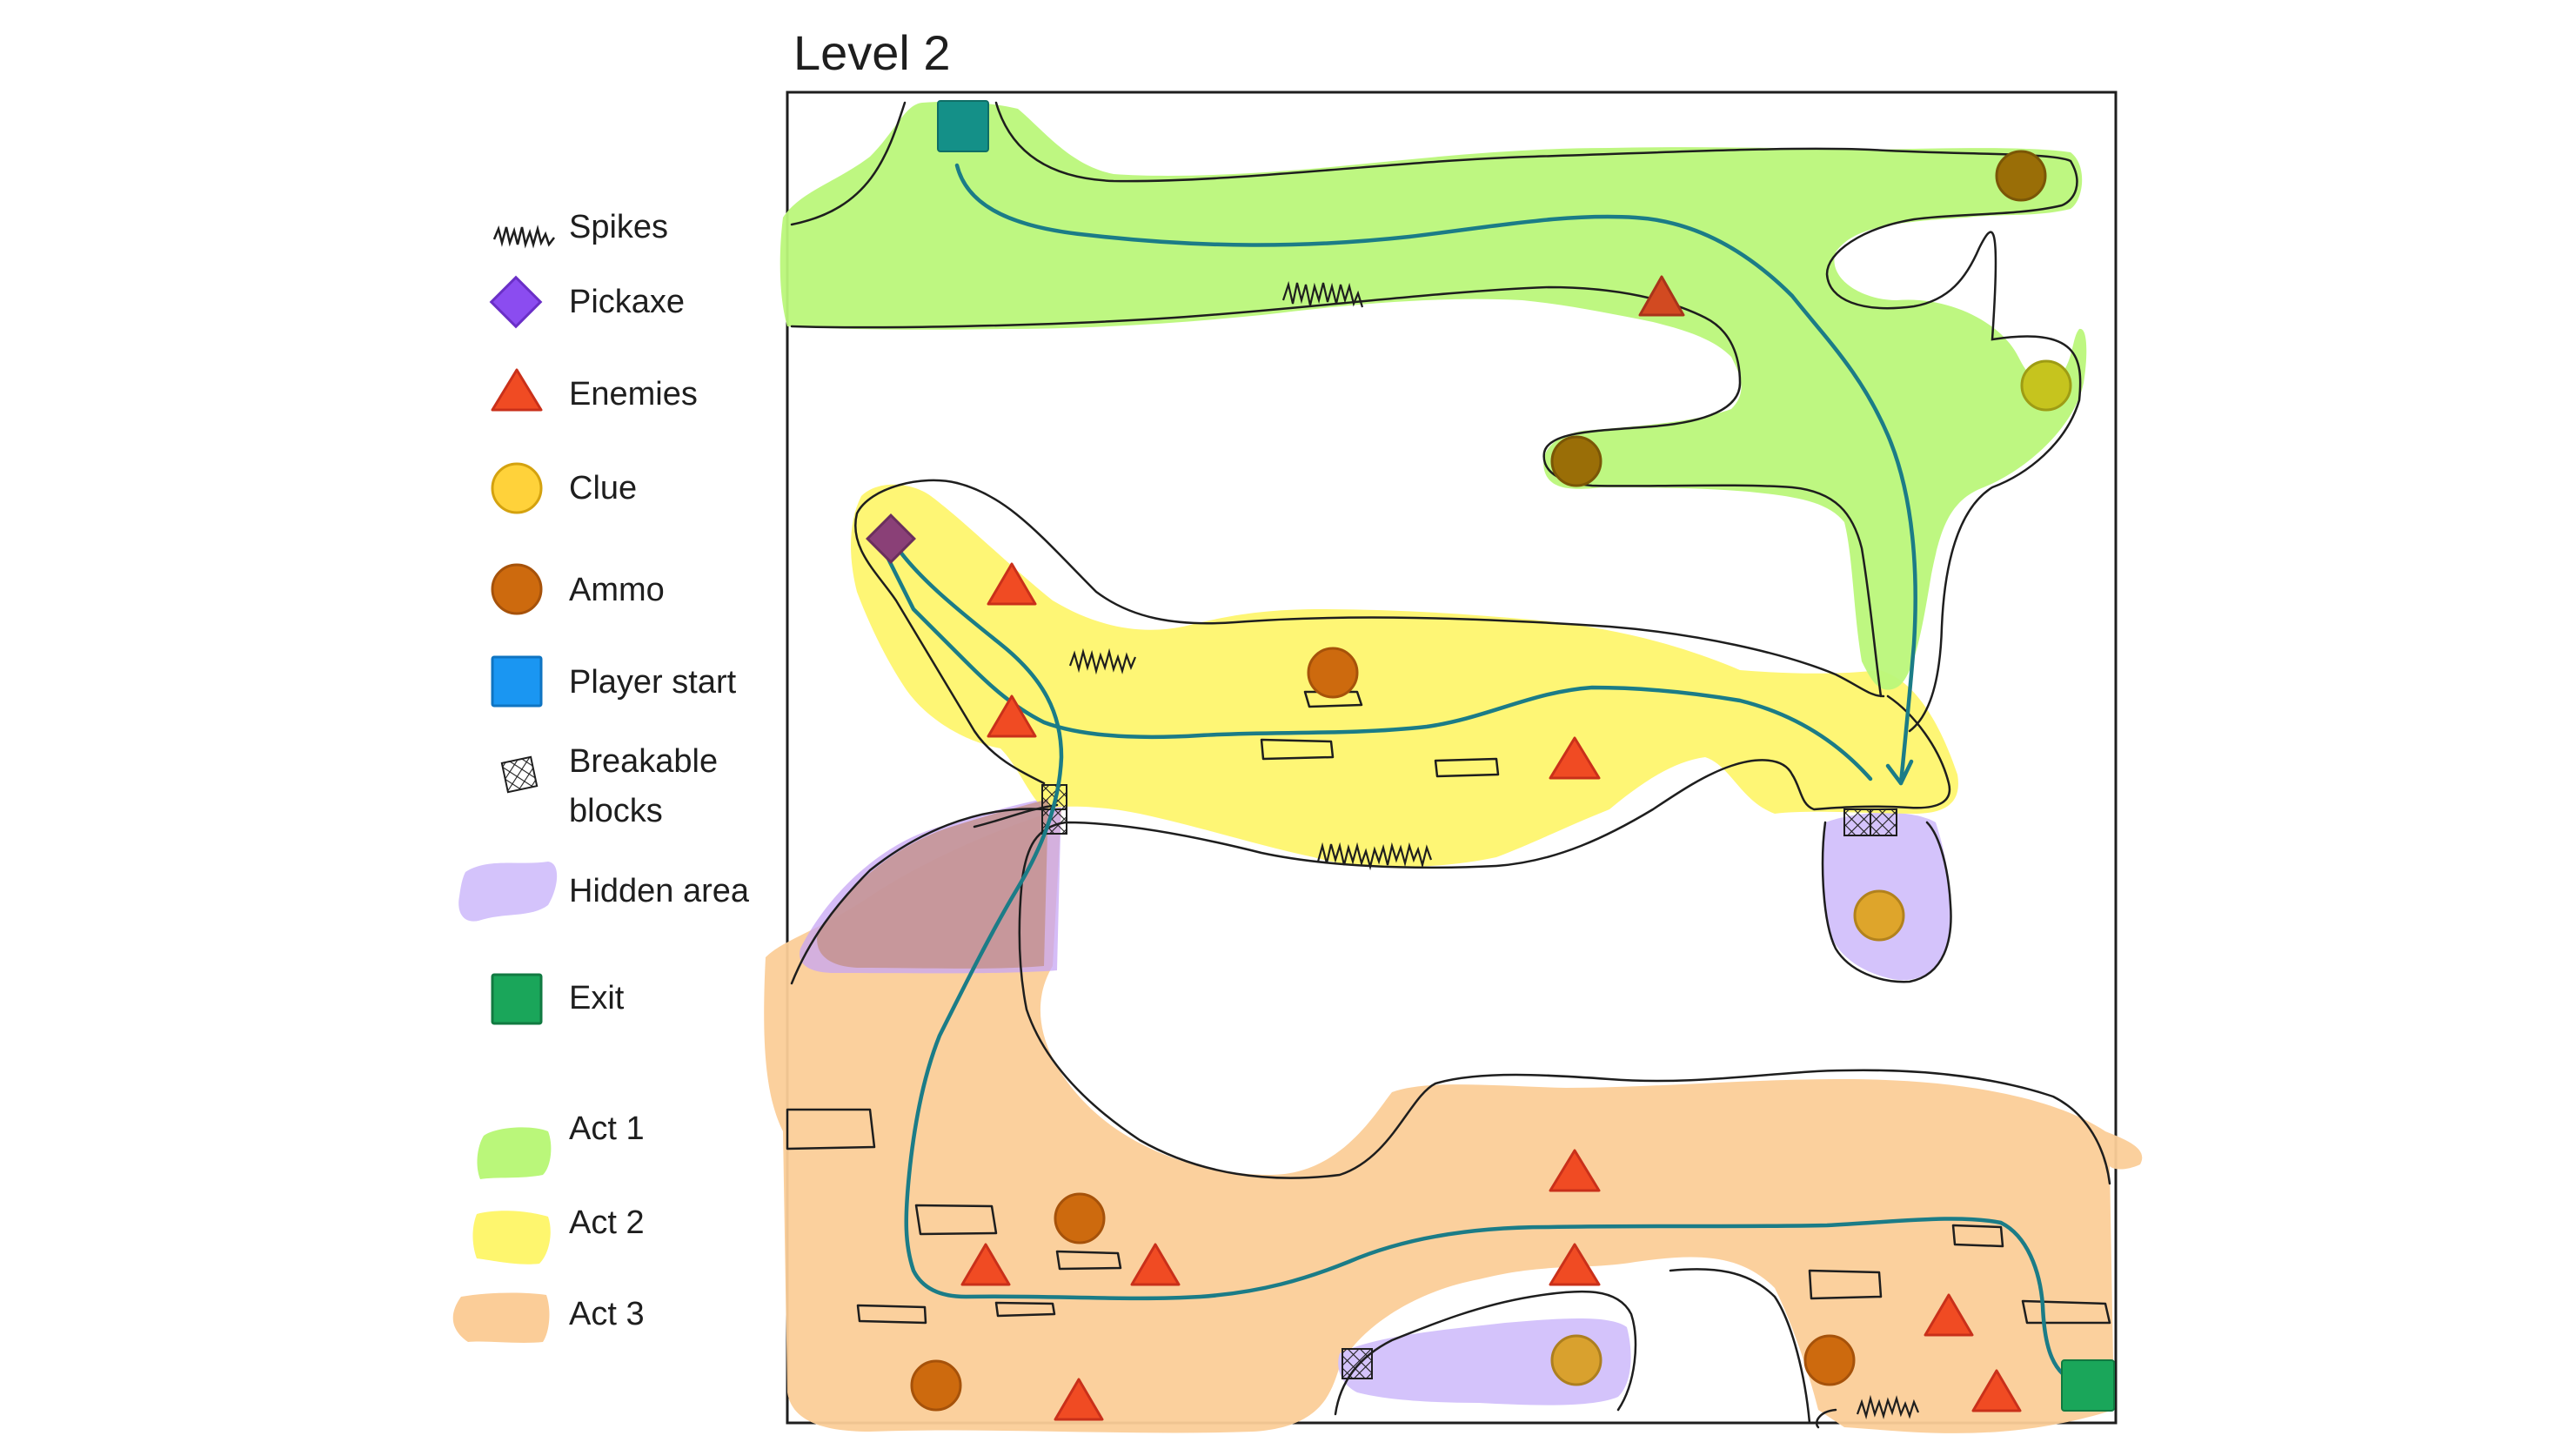  I want to click on clue-circle-icon, so click(517, 488).